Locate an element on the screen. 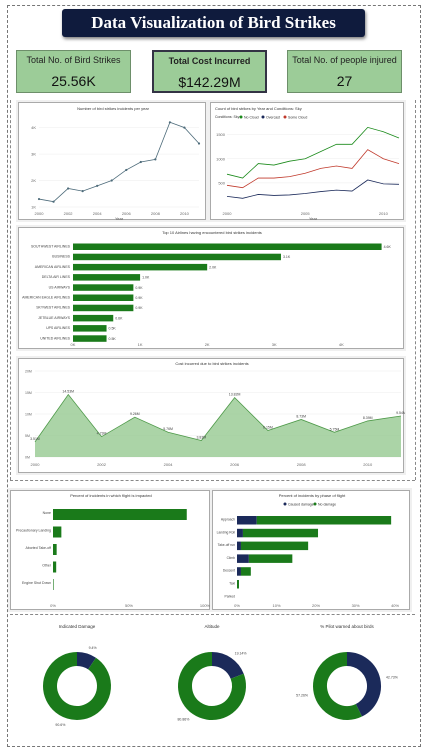 Image resolution: width=428 pixels, height=755 pixels. kpi-card-bird-strikes: Total No. of Bird Strikes 25.56K is located at coordinates (73, 71).